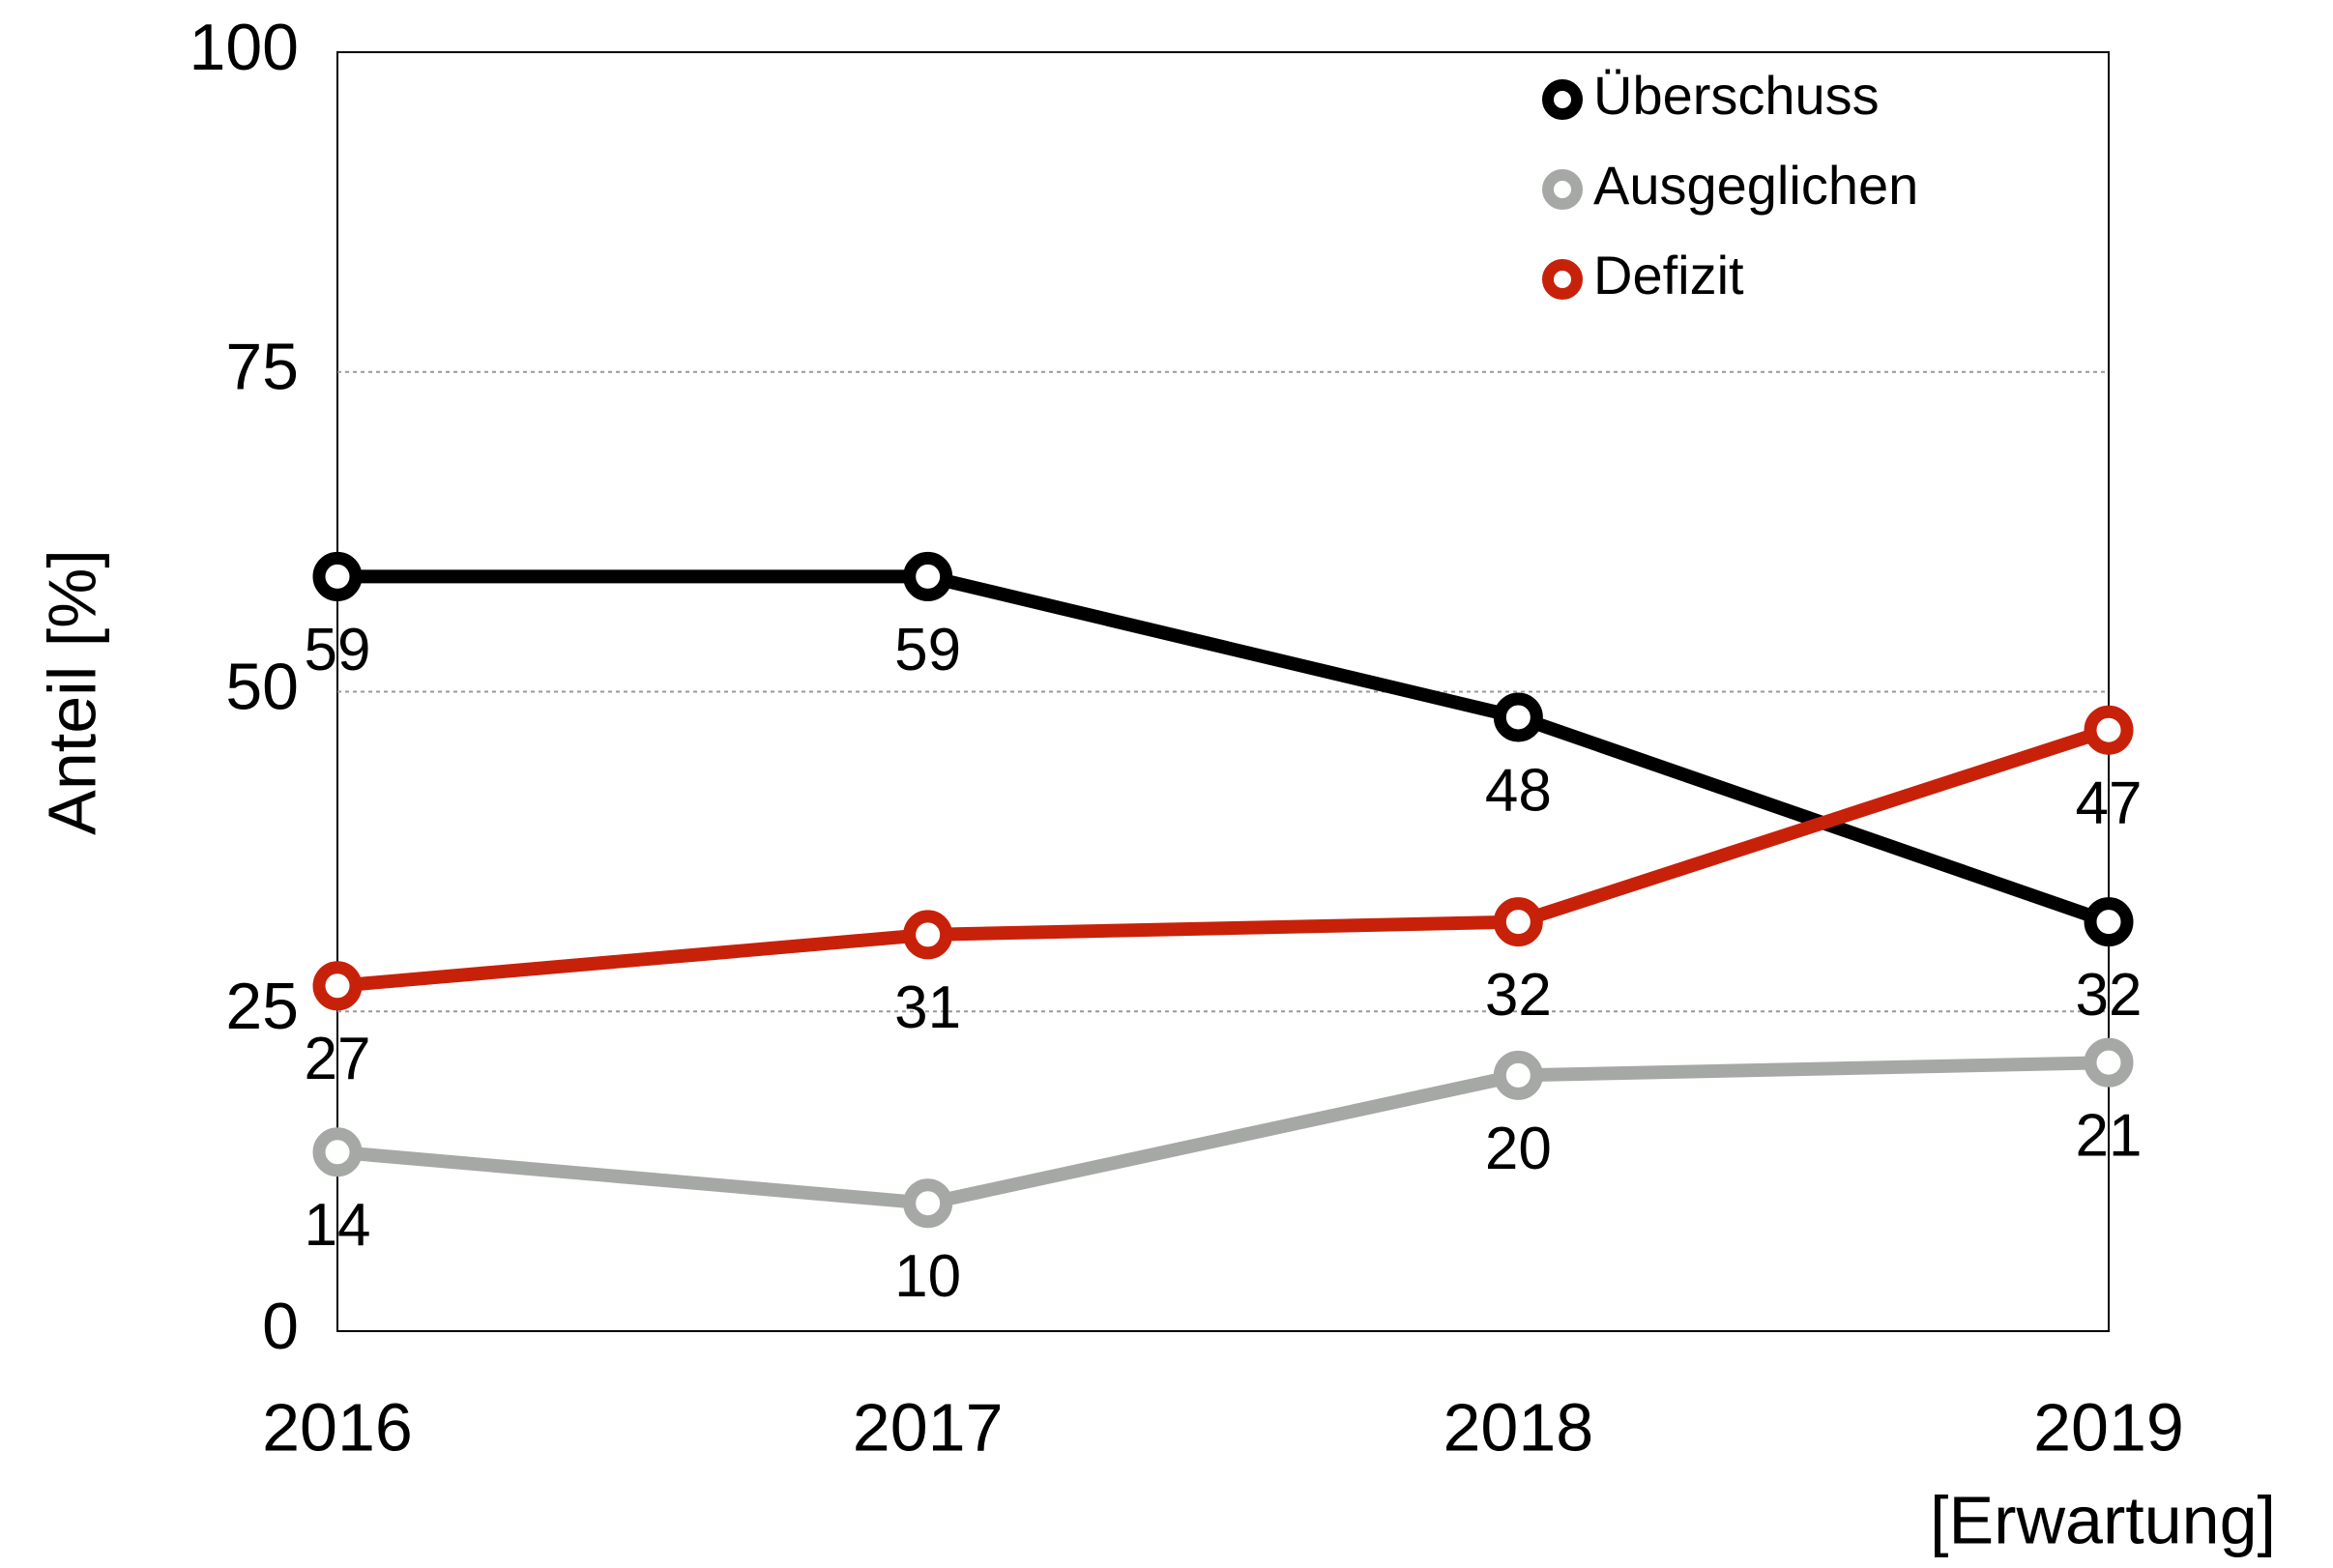  What do you see at coordinates (244, 47) in the screenshot?
I see `y-tick-label: 100` at bounding box center [244, 47].